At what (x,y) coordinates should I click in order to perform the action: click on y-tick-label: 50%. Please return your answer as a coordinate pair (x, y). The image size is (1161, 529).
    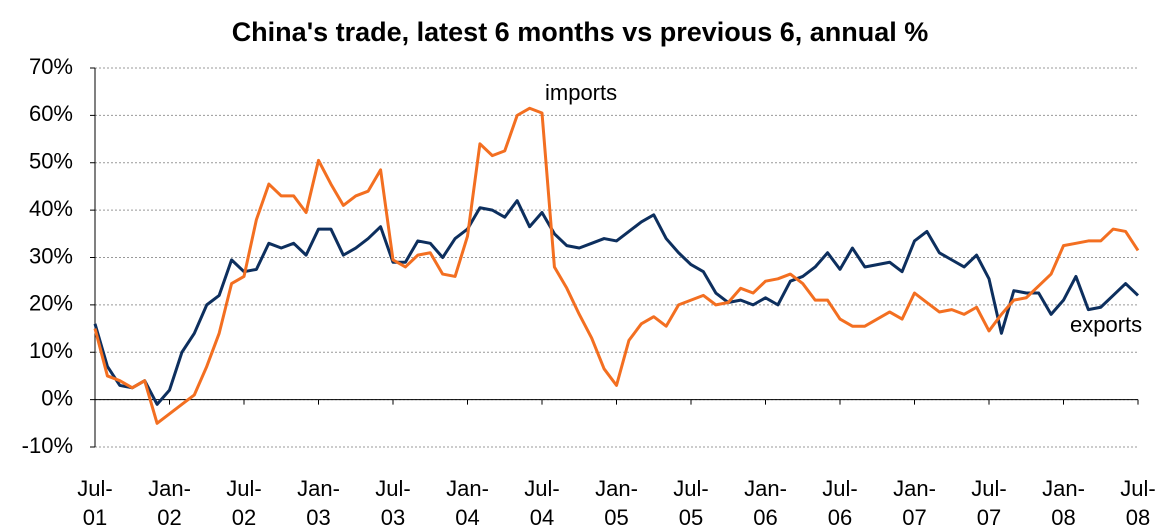
    Looking at the image, I should click on (51, 161).